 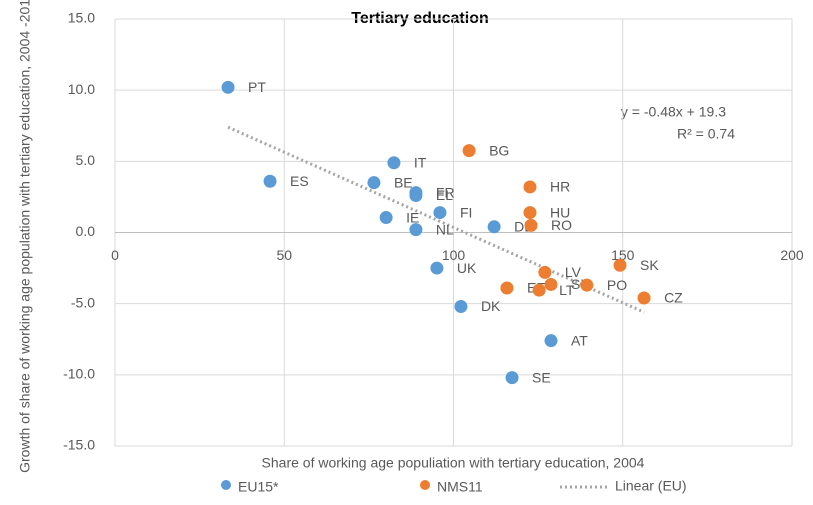 What do you see at coordinates (257, 87) in the screenshot?
I see `point-label: PT` at bounding box center [257, 87].